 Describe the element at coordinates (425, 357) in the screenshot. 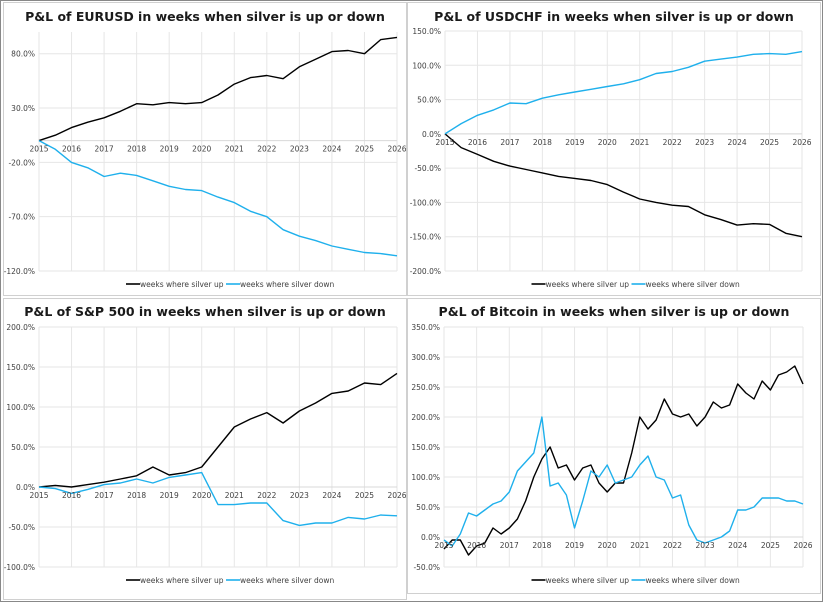

I see `y-tick-label: 300.0%` at that location.